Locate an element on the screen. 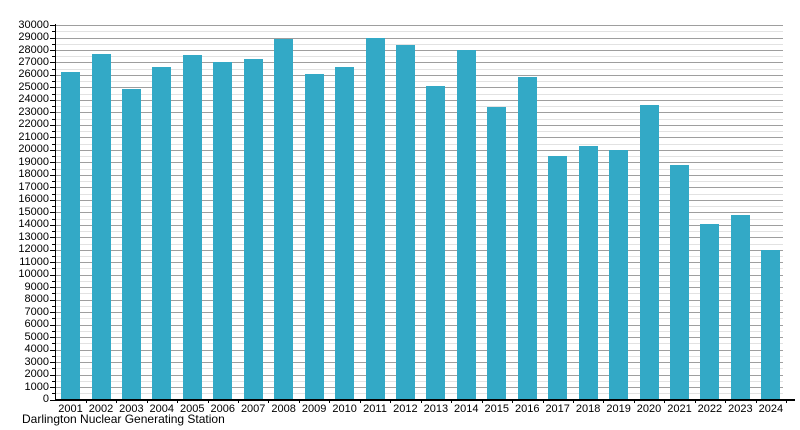 This screenshot has width=800, height=430. y-axis-label: 25000 is located at coordinates (33, 86).